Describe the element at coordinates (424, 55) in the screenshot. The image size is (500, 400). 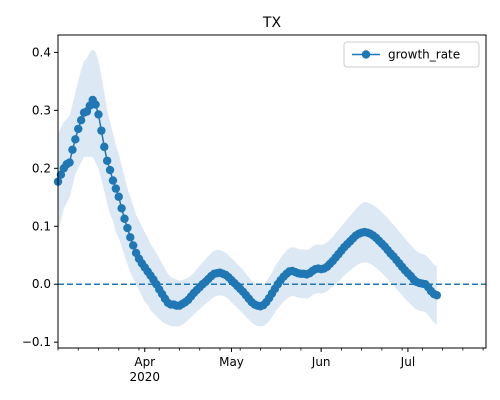
I see `legend-entry-label: growth_rate` at that location.